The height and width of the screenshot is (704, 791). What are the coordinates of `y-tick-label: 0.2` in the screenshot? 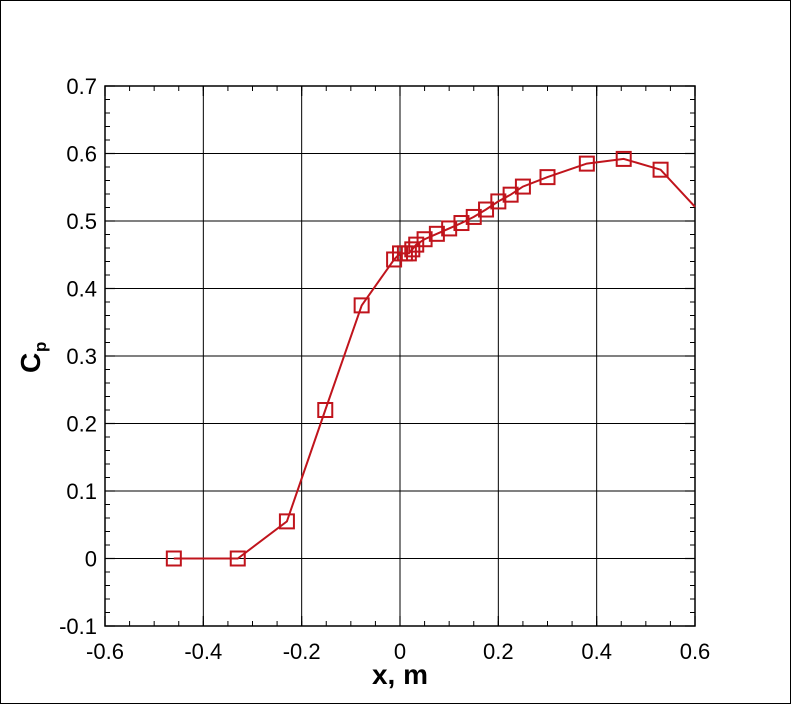 It's located at (81, 424).